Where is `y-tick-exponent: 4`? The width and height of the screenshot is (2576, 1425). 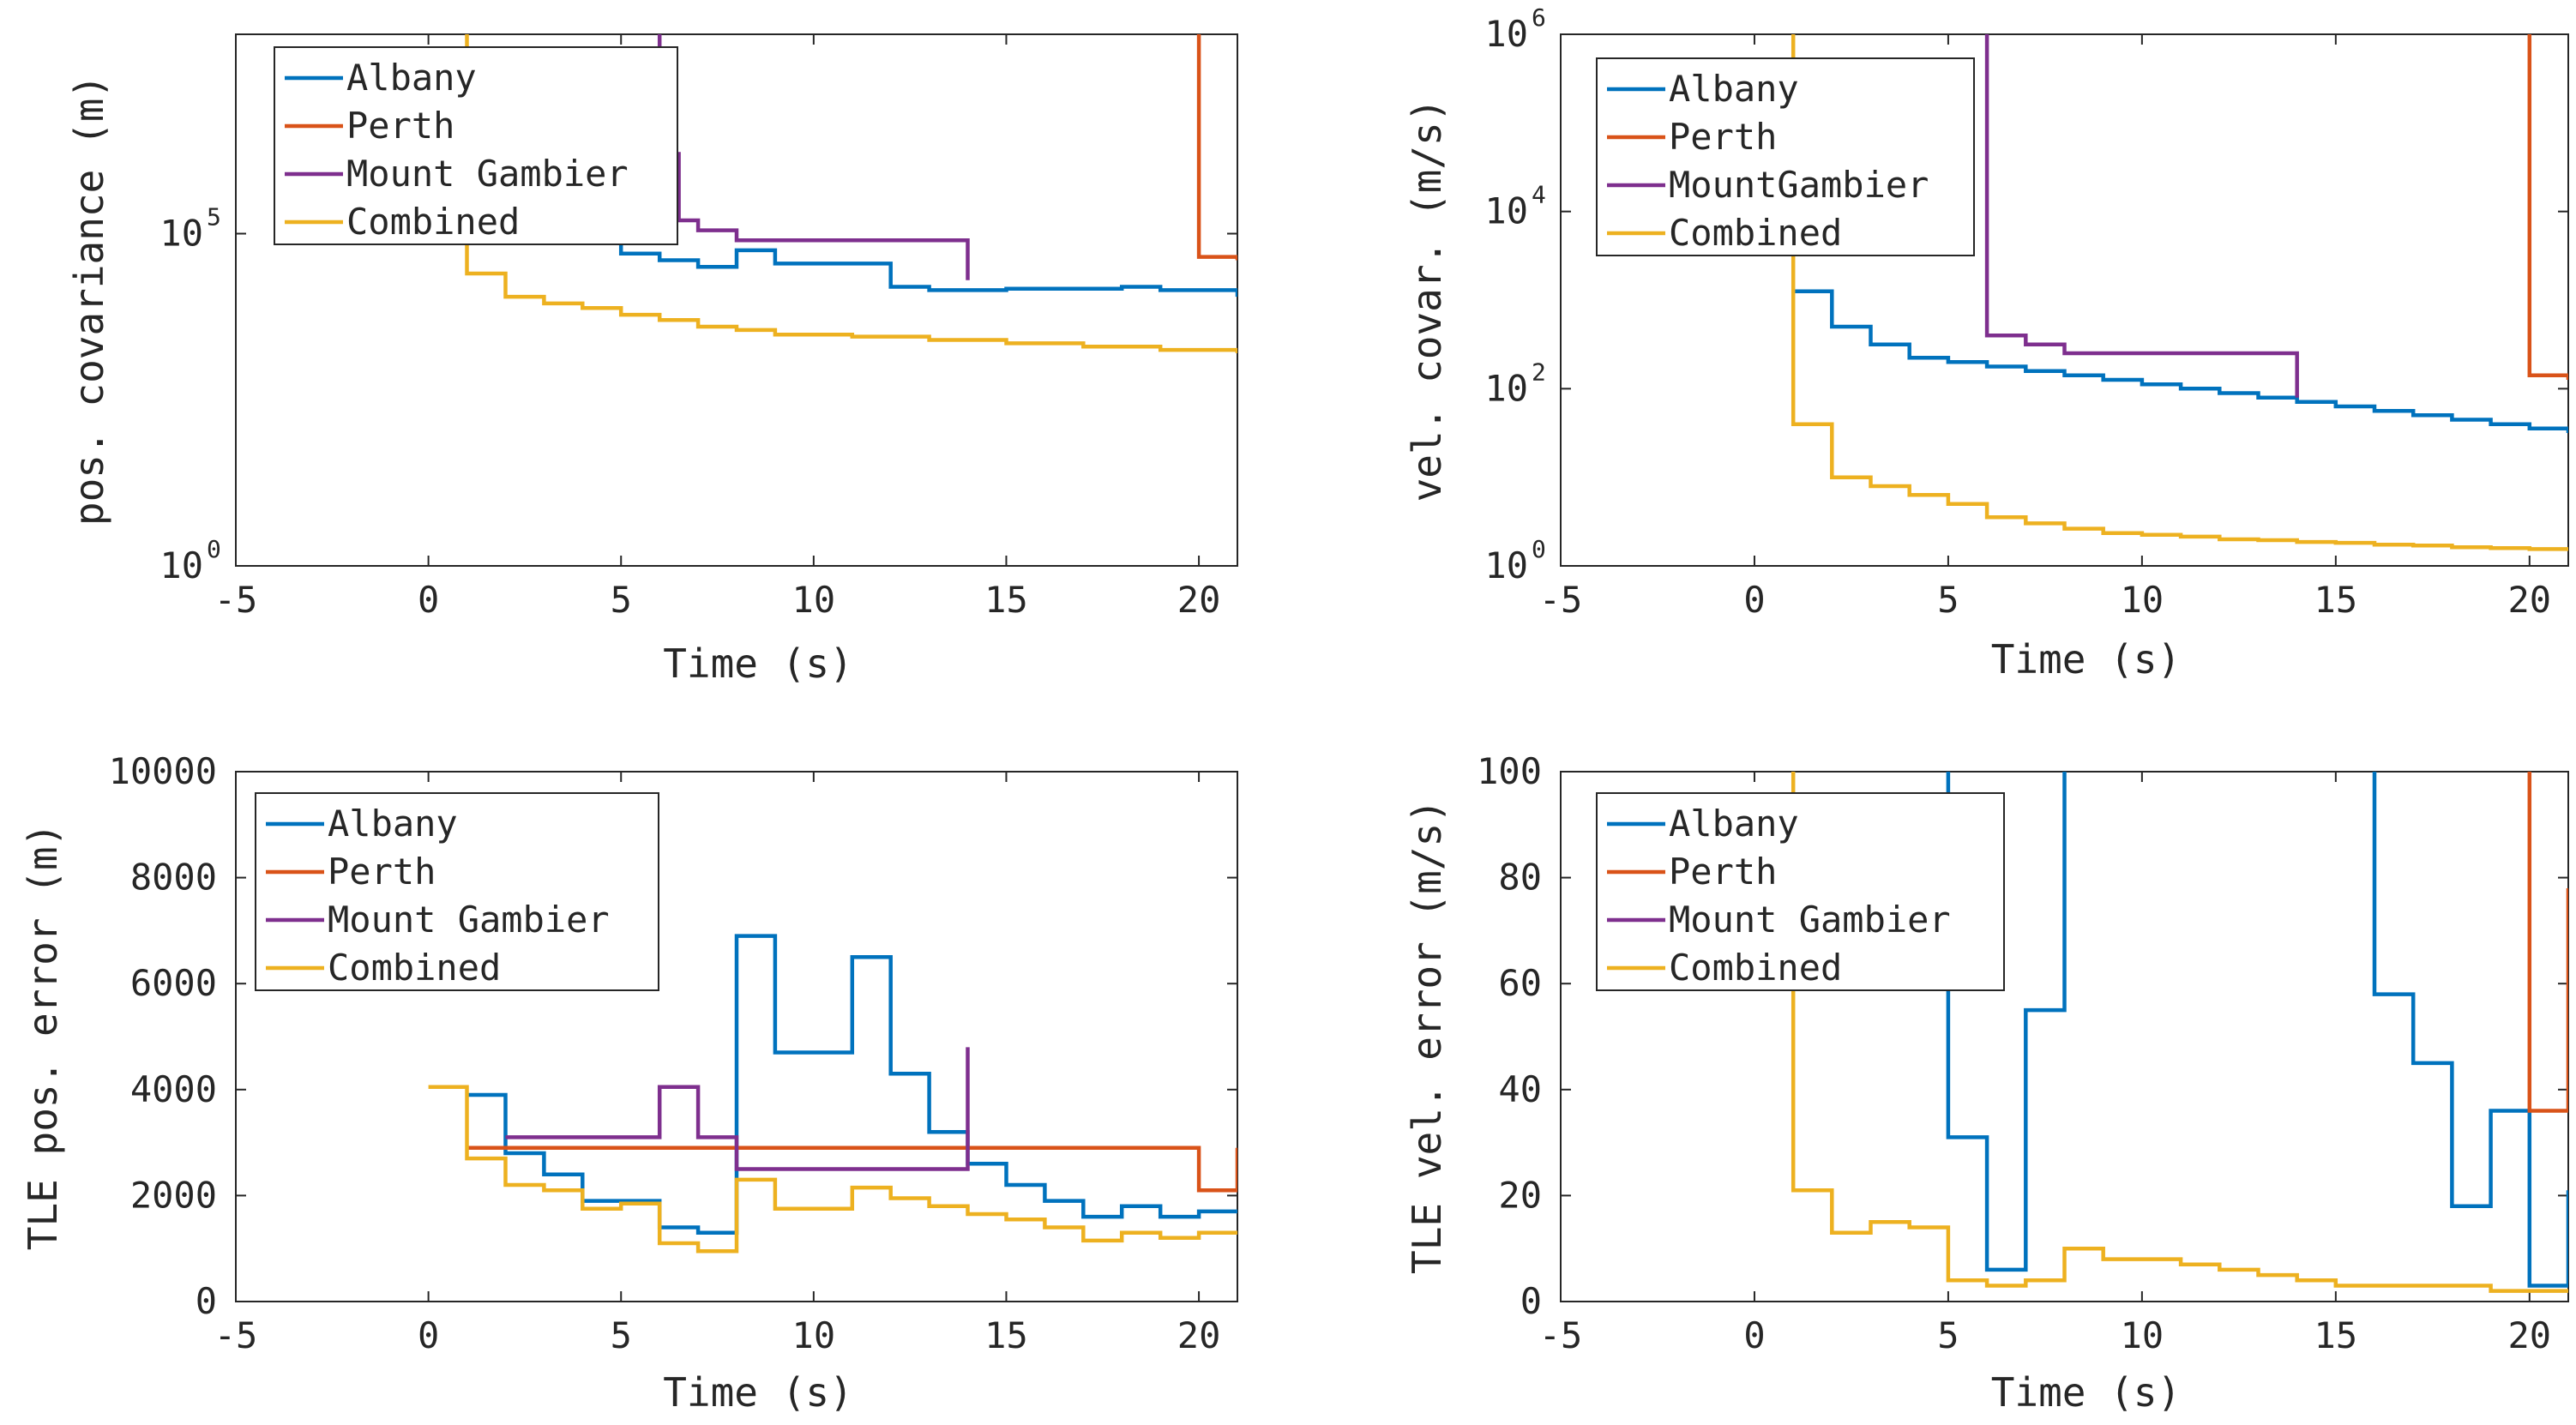
y-tick-exponent: 4 is located at coordinates (1539, 195).